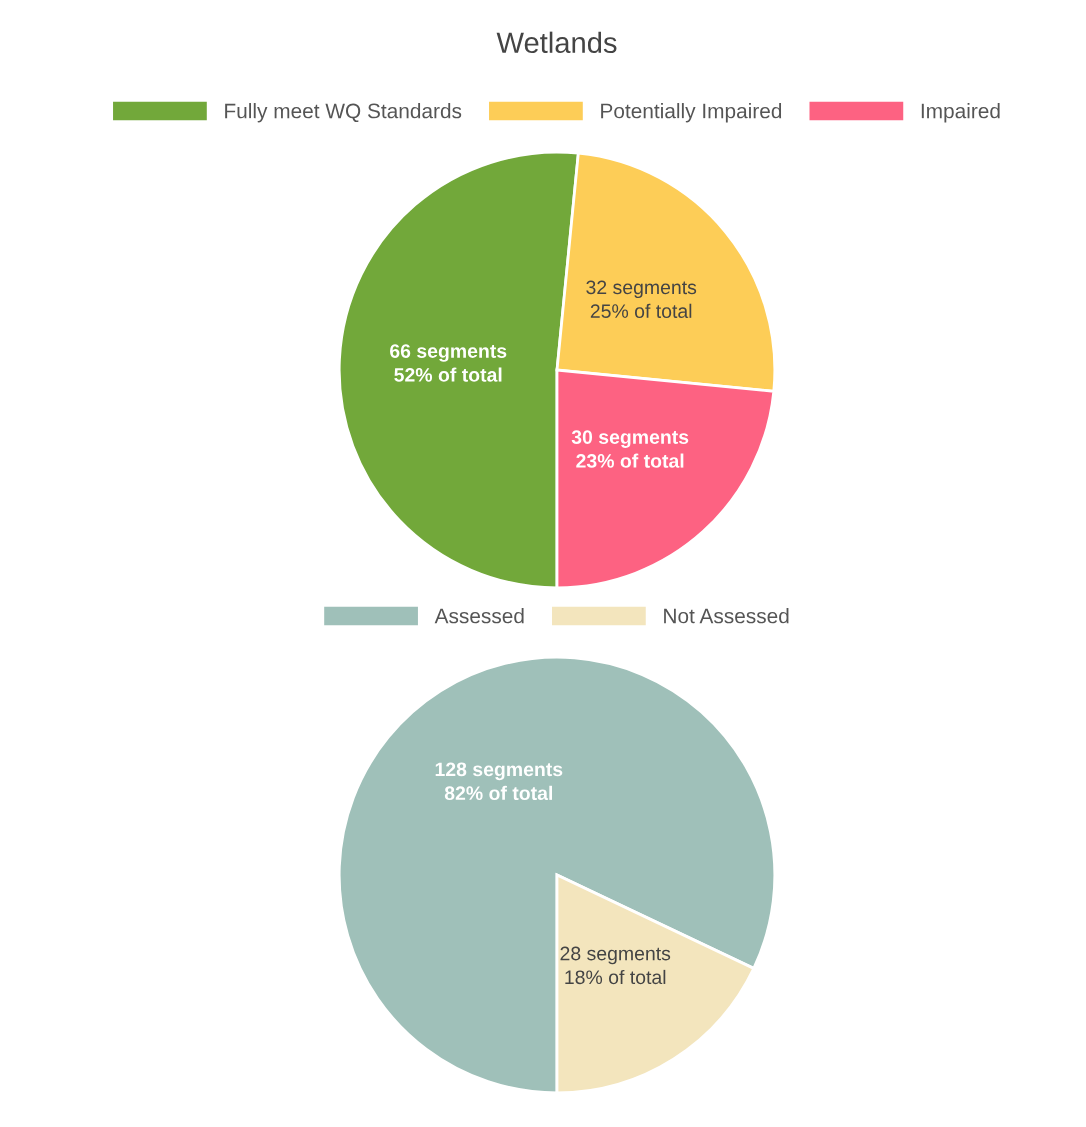 The height and width of the screenshot is (1127, 1086). Describe the element at coordinates (448, 363) in the screenshot. I see `data-label: 66 segments 52% of total` at that location.